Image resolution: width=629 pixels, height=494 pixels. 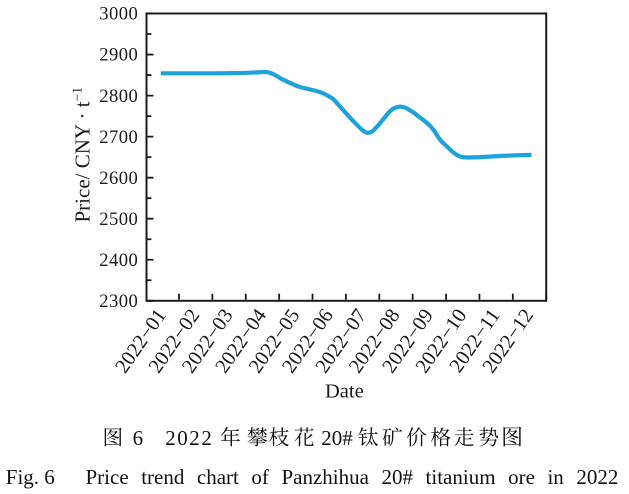 What do you see at coordinates (118, 301) in the screenshot?
I see `svg-text: 2300` at bounding box center [118, 301].